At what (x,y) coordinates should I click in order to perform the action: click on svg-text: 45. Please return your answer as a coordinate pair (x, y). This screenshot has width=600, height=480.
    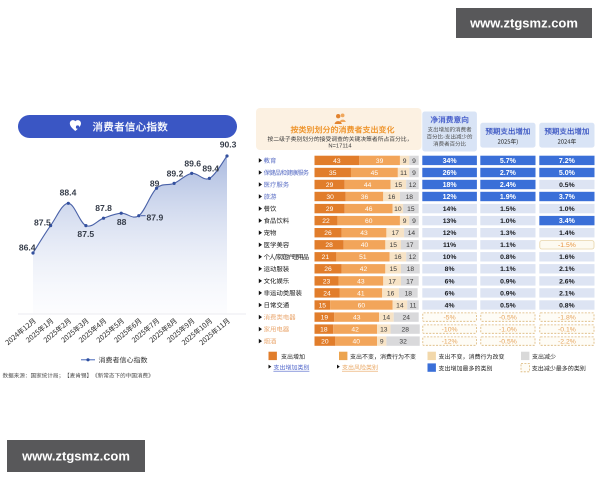
    Looking at the image, I should click on (375, 173).